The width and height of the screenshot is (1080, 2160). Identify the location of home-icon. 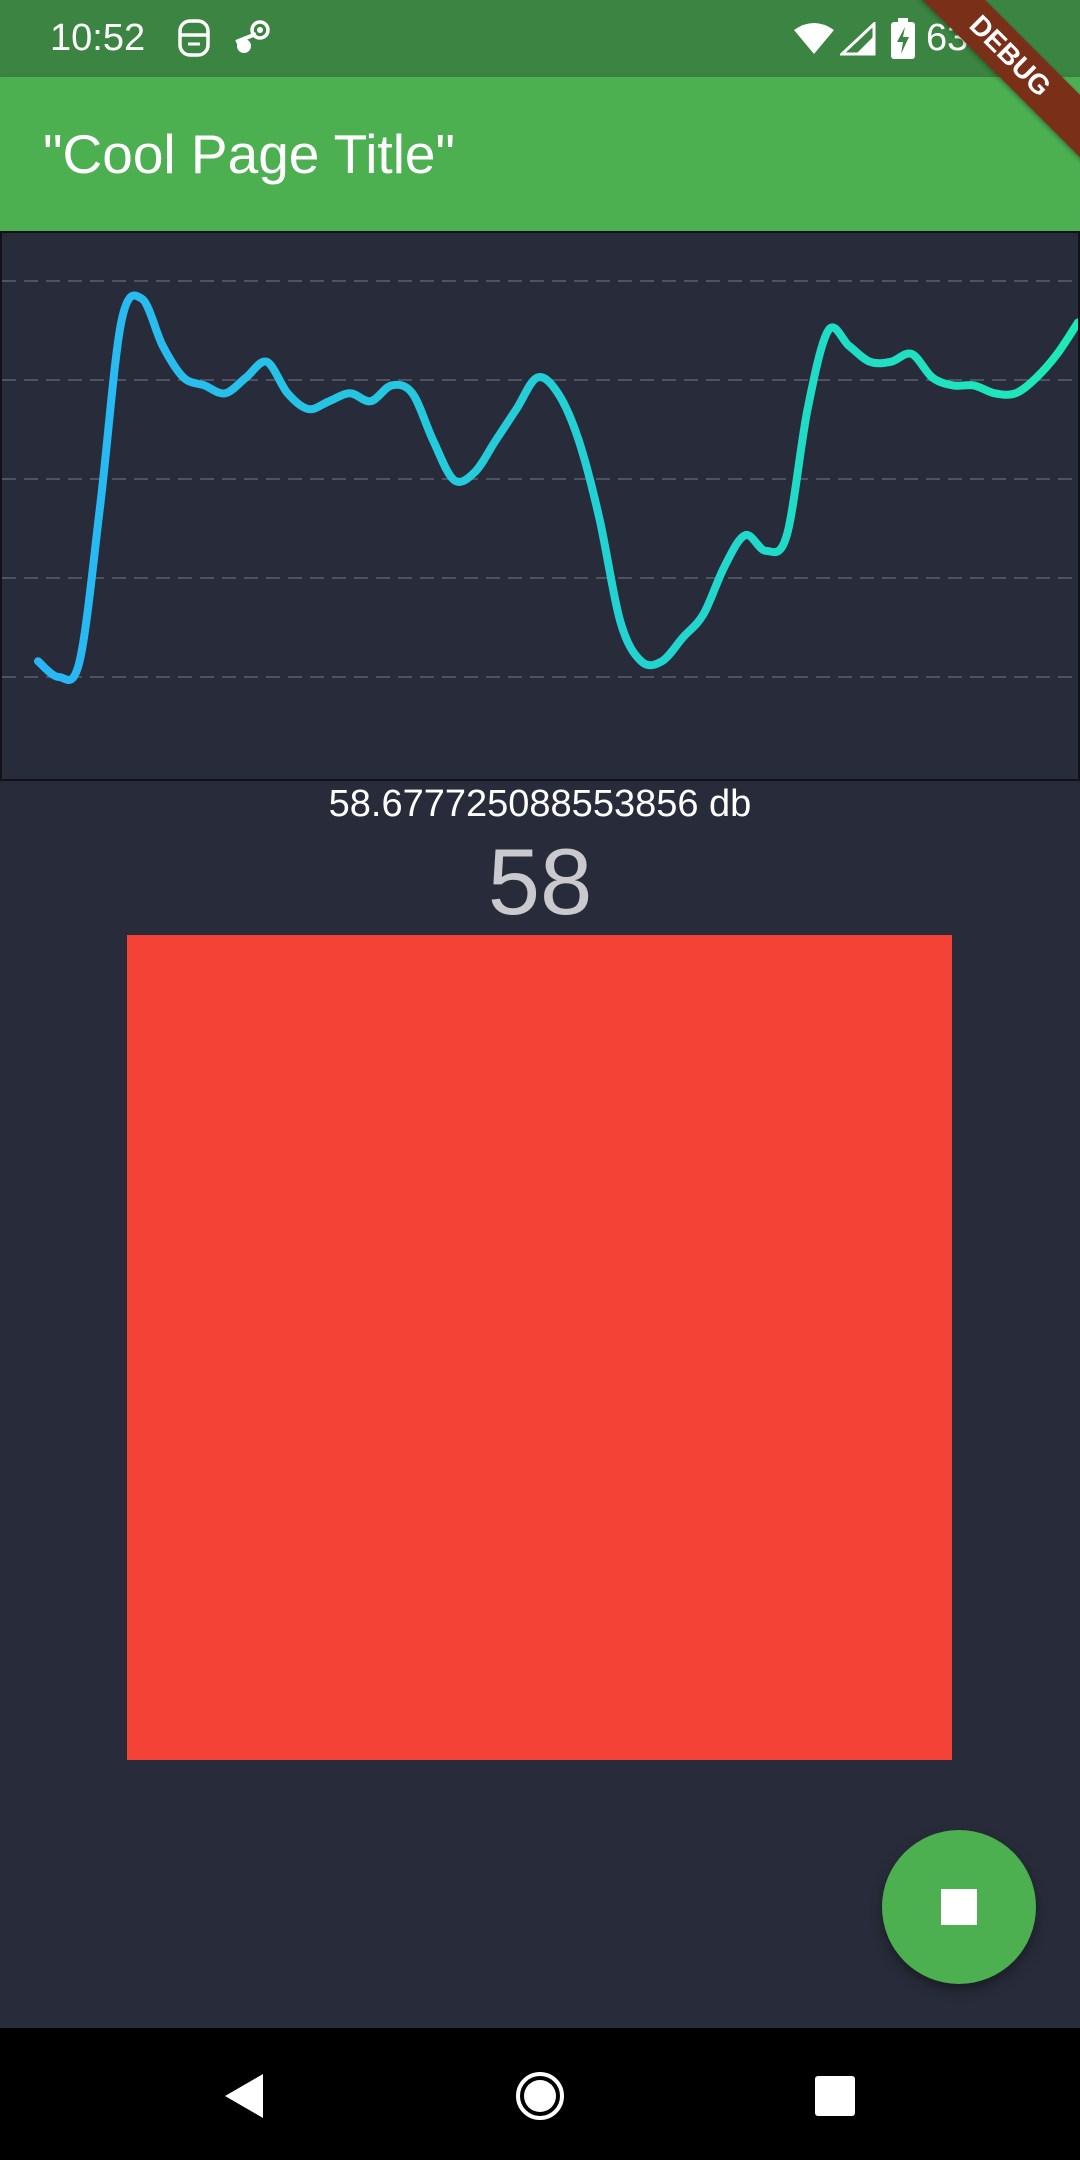
(540, 2096).